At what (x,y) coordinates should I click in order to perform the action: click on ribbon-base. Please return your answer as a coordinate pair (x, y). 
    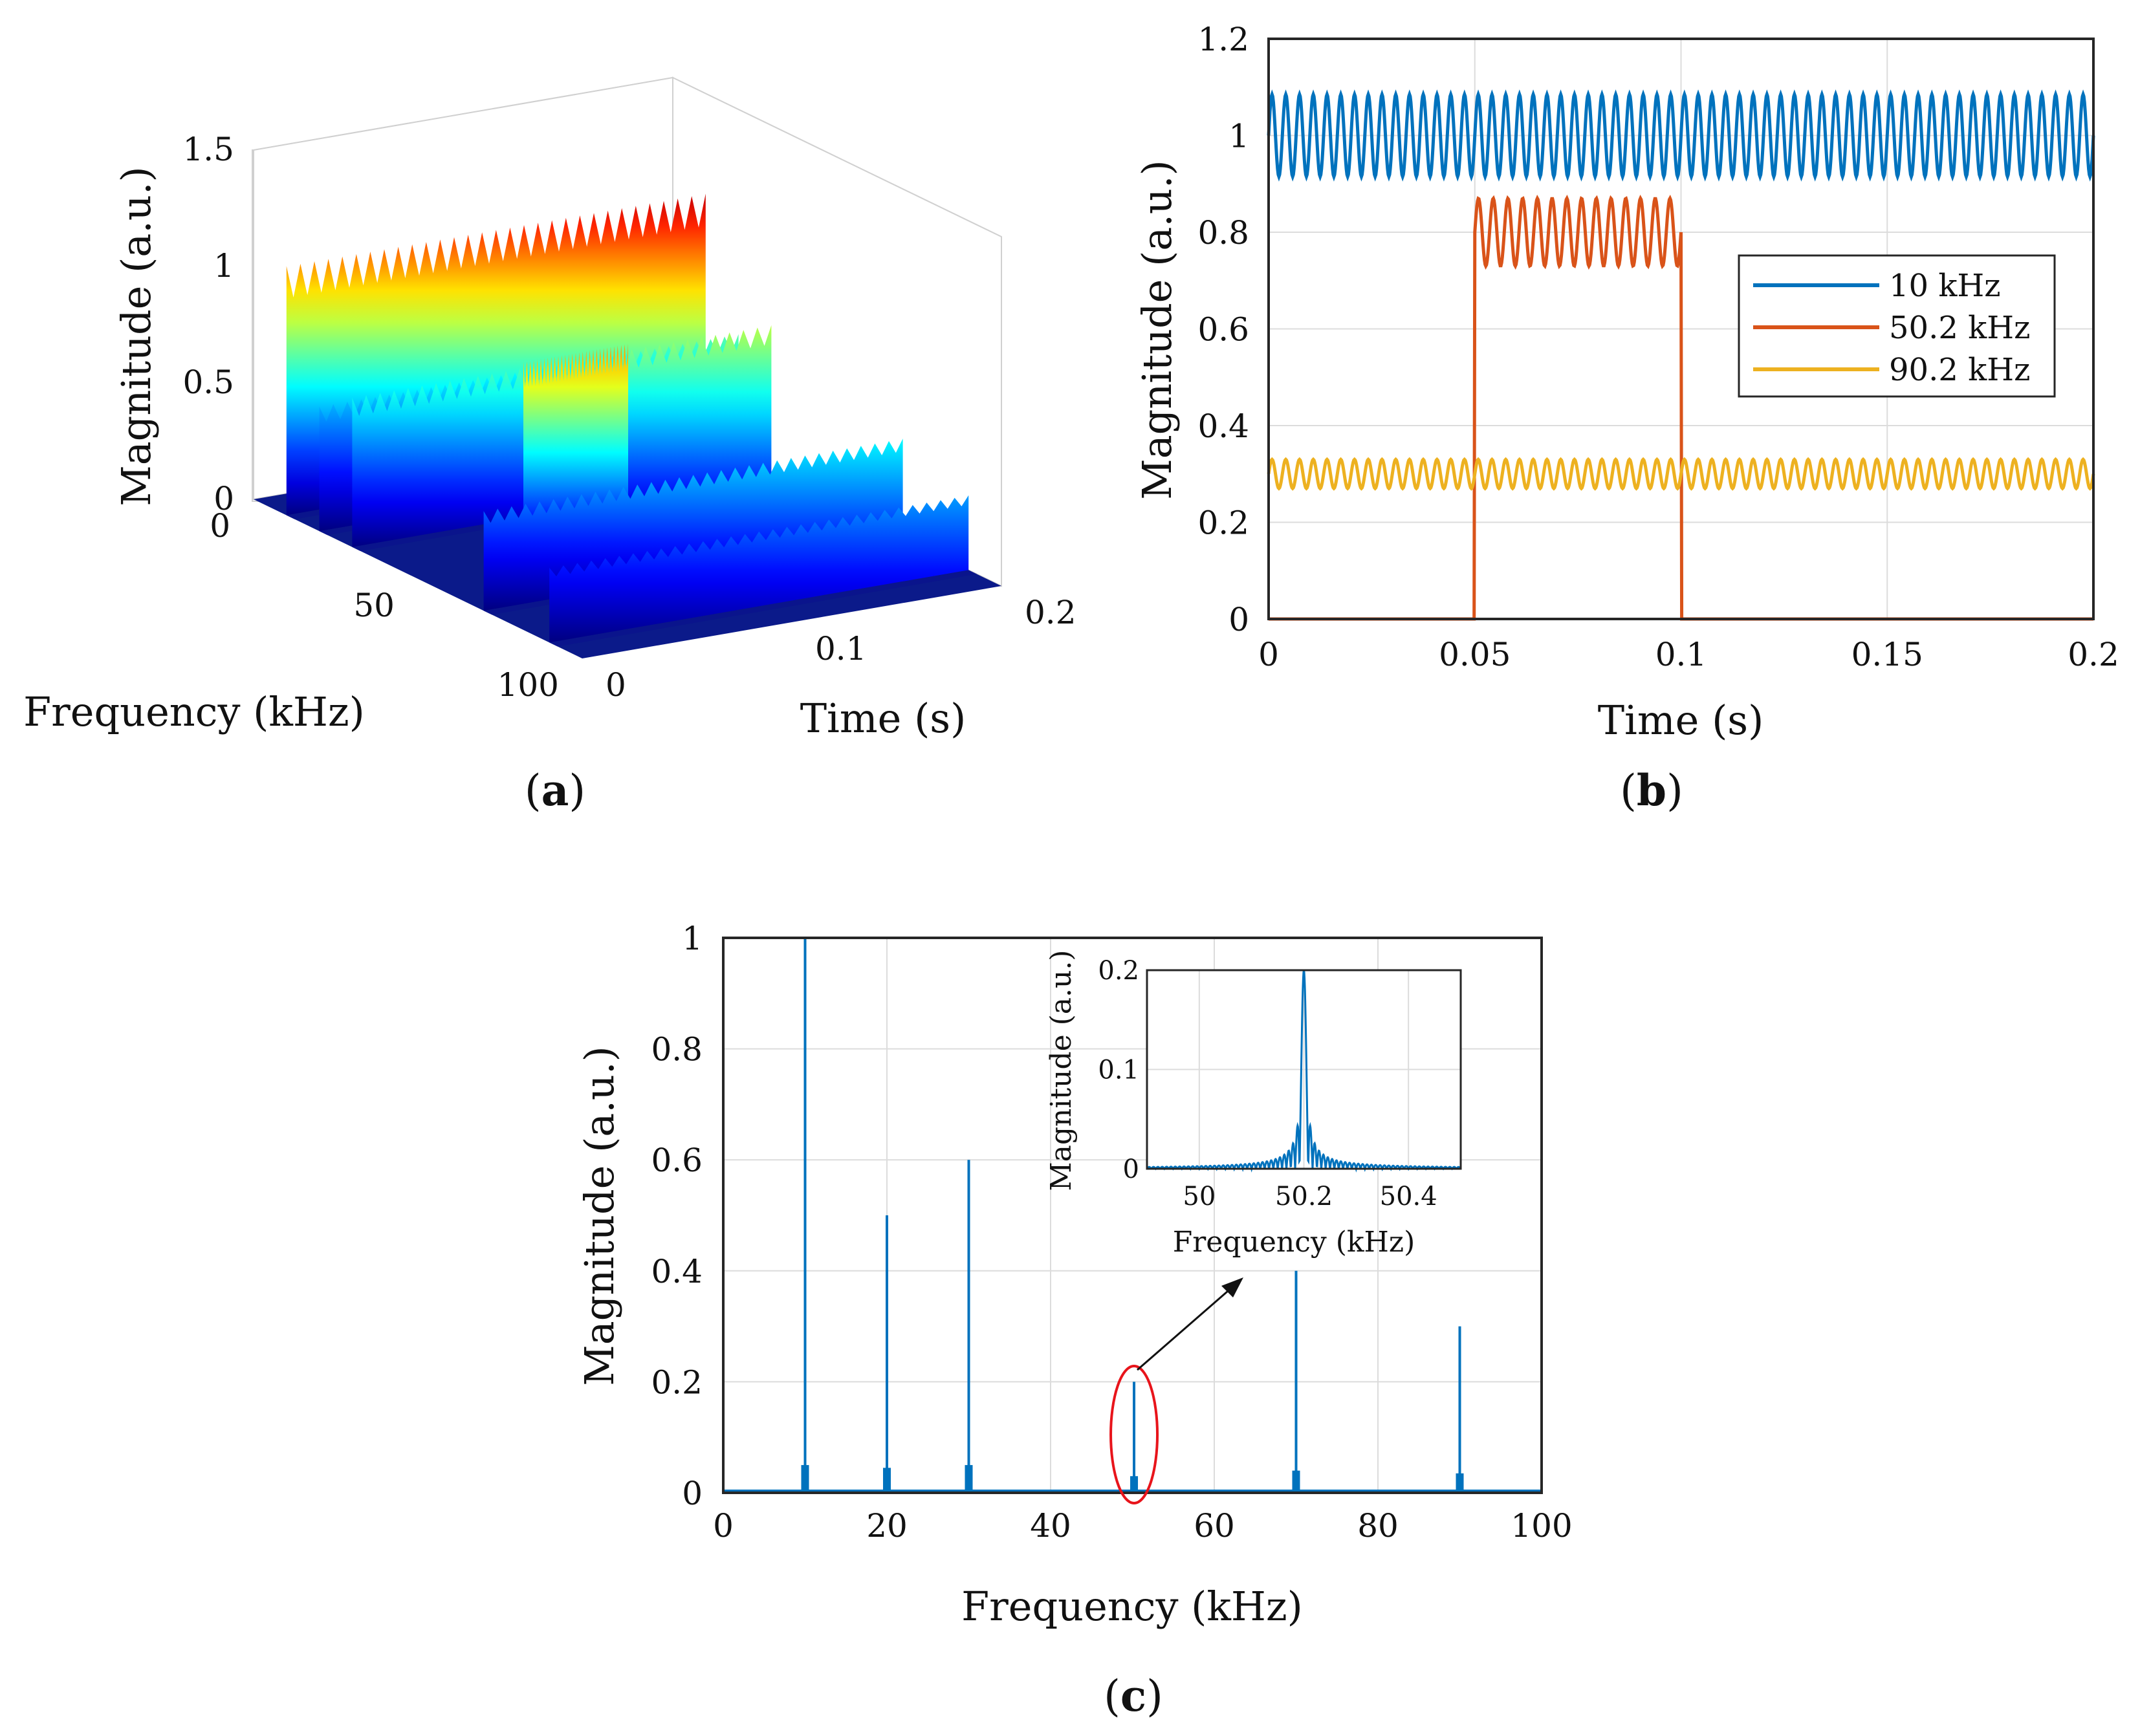
    Looking at the image, I should click on (763, 608).